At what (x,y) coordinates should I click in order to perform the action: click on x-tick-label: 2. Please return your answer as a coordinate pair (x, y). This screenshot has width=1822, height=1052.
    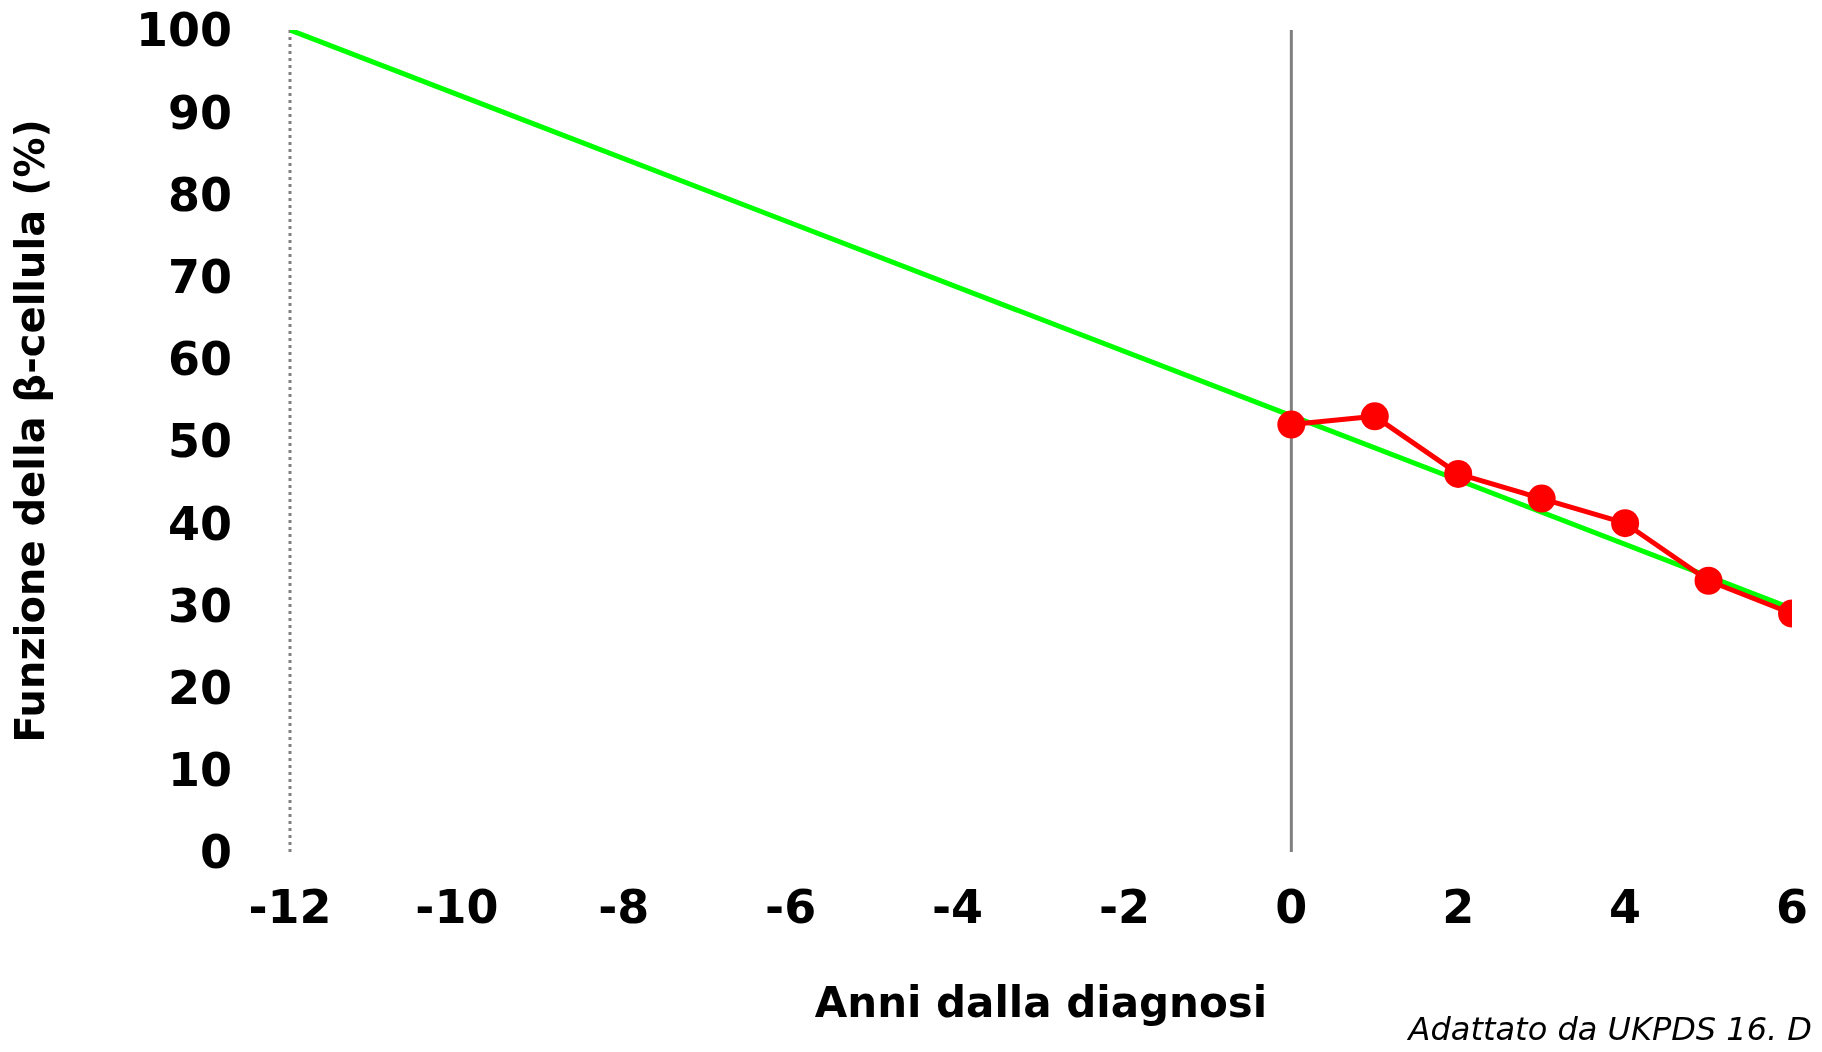
    Looking at the image, I should click on (1458, 906).